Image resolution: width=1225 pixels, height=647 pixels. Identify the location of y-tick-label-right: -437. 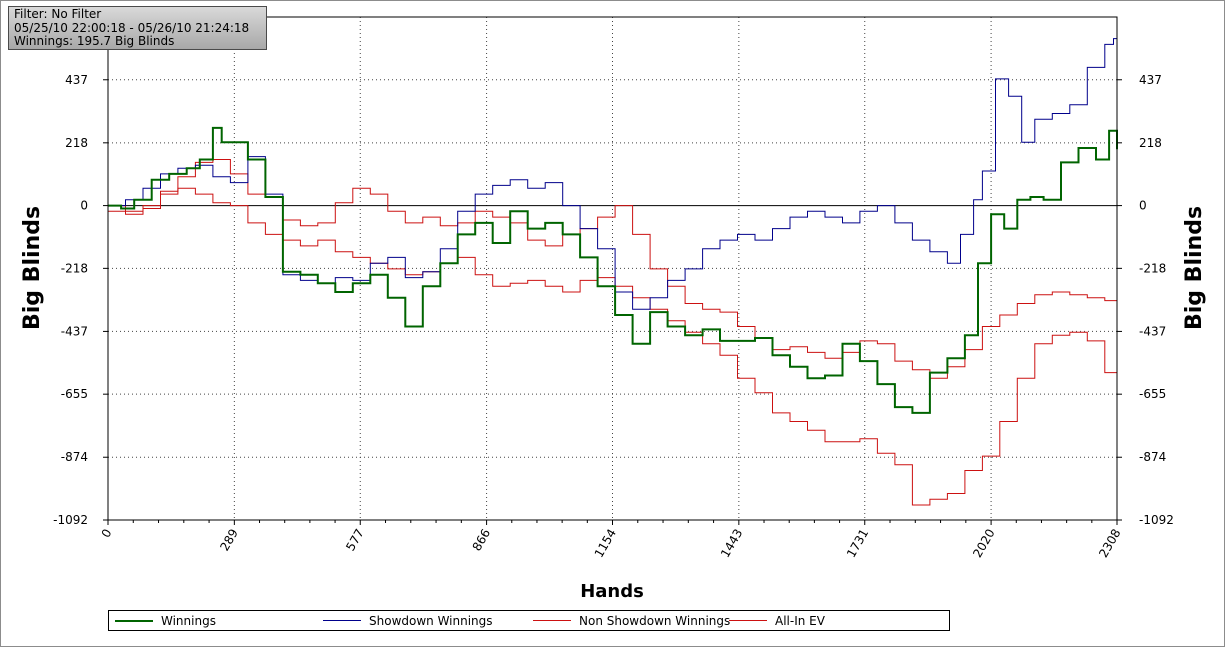
(1152, 331).